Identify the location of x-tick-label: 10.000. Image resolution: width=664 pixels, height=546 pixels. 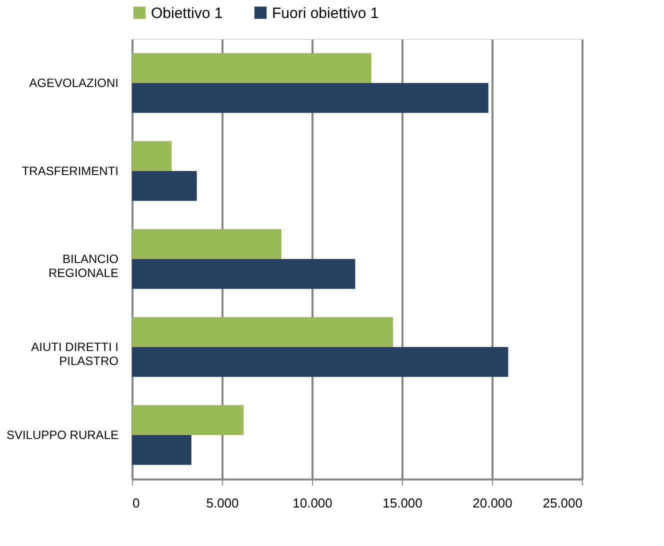
(312, 503).